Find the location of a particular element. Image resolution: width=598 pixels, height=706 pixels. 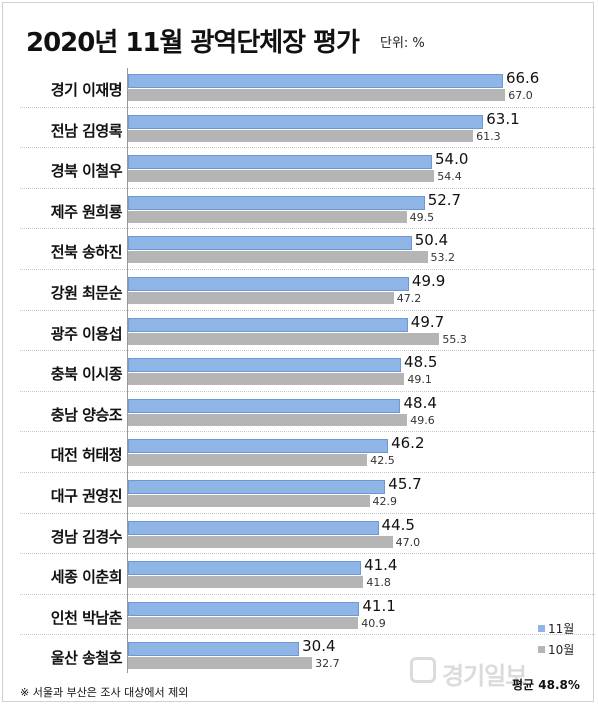

category-label: 대전 허태정 is located at coordinates (86, 455).